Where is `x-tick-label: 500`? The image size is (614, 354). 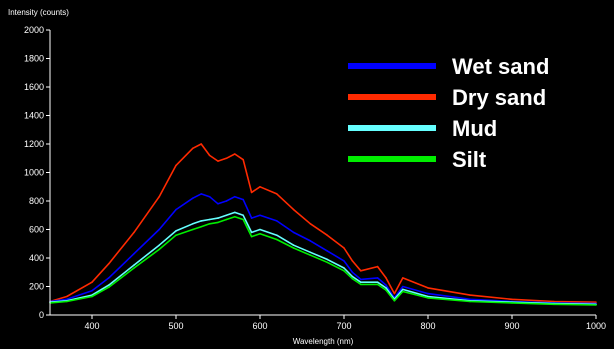 x-tick-label: 500 is located at coordinates (175, 326).